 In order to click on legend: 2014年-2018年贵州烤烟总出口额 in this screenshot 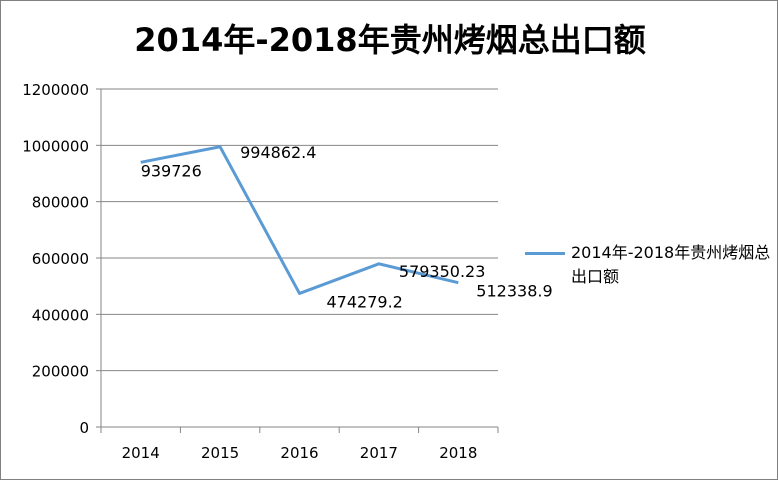, I will do `click(650, 266)`.